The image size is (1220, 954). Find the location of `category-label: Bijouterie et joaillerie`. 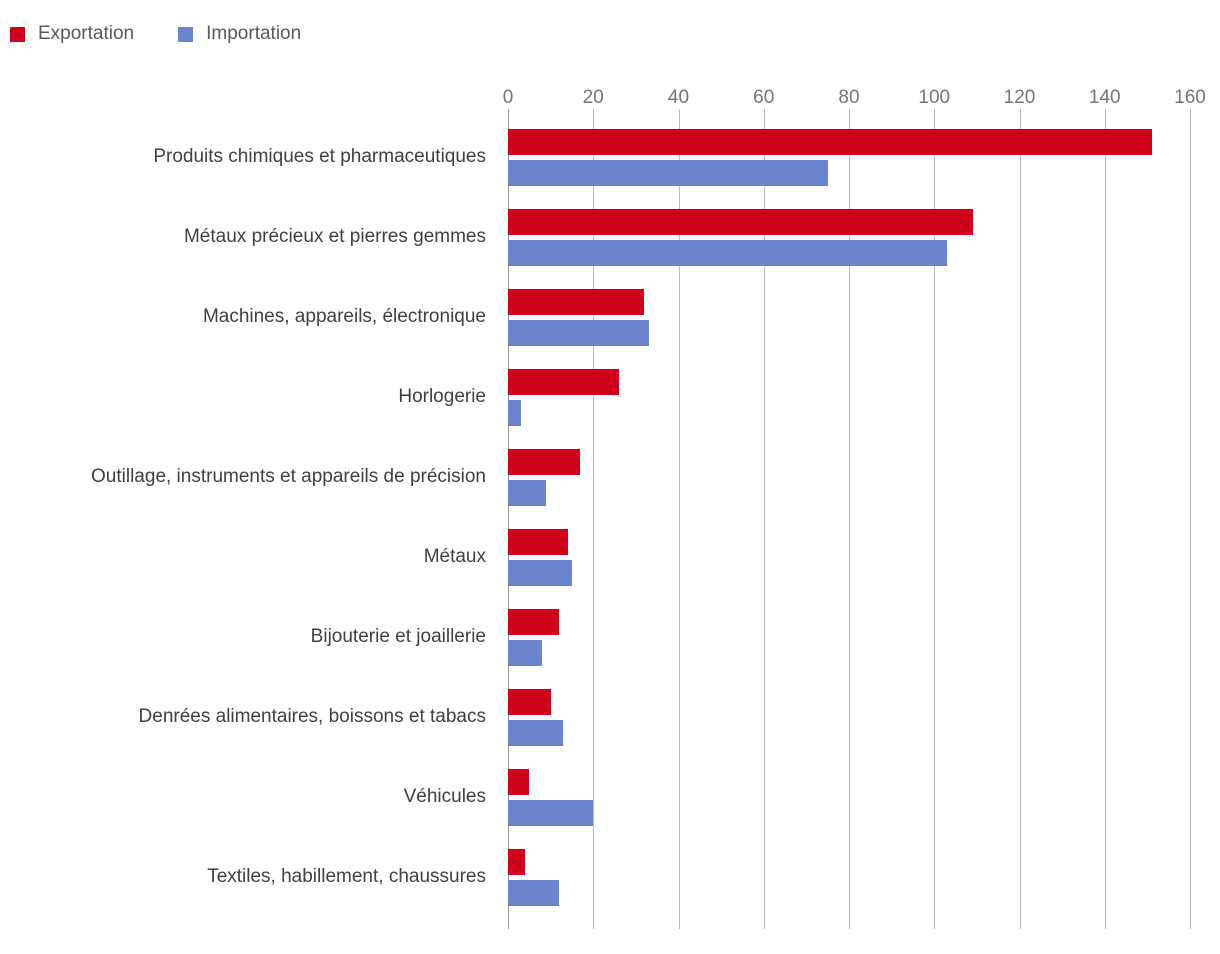

category-label: Bijouterie et joaillerie is located at coordinates (398, 637).